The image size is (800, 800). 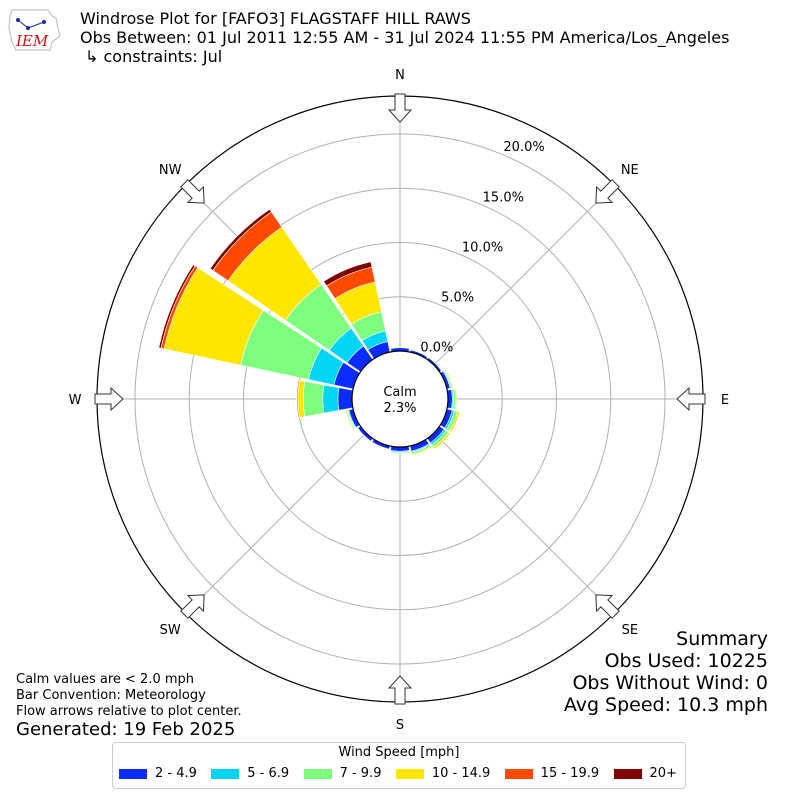 I want to click on compass-label-e: E, so click(x=725, y=400).